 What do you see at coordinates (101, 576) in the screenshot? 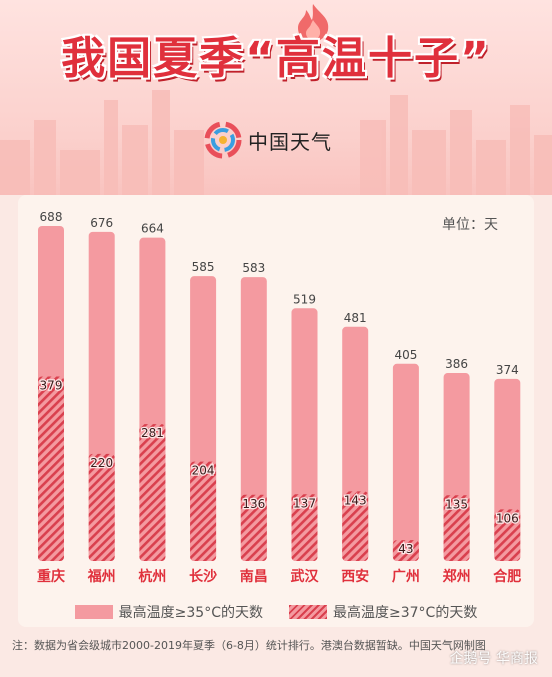
I see `category-label-1: 福州` at bounding box center [101, 576].